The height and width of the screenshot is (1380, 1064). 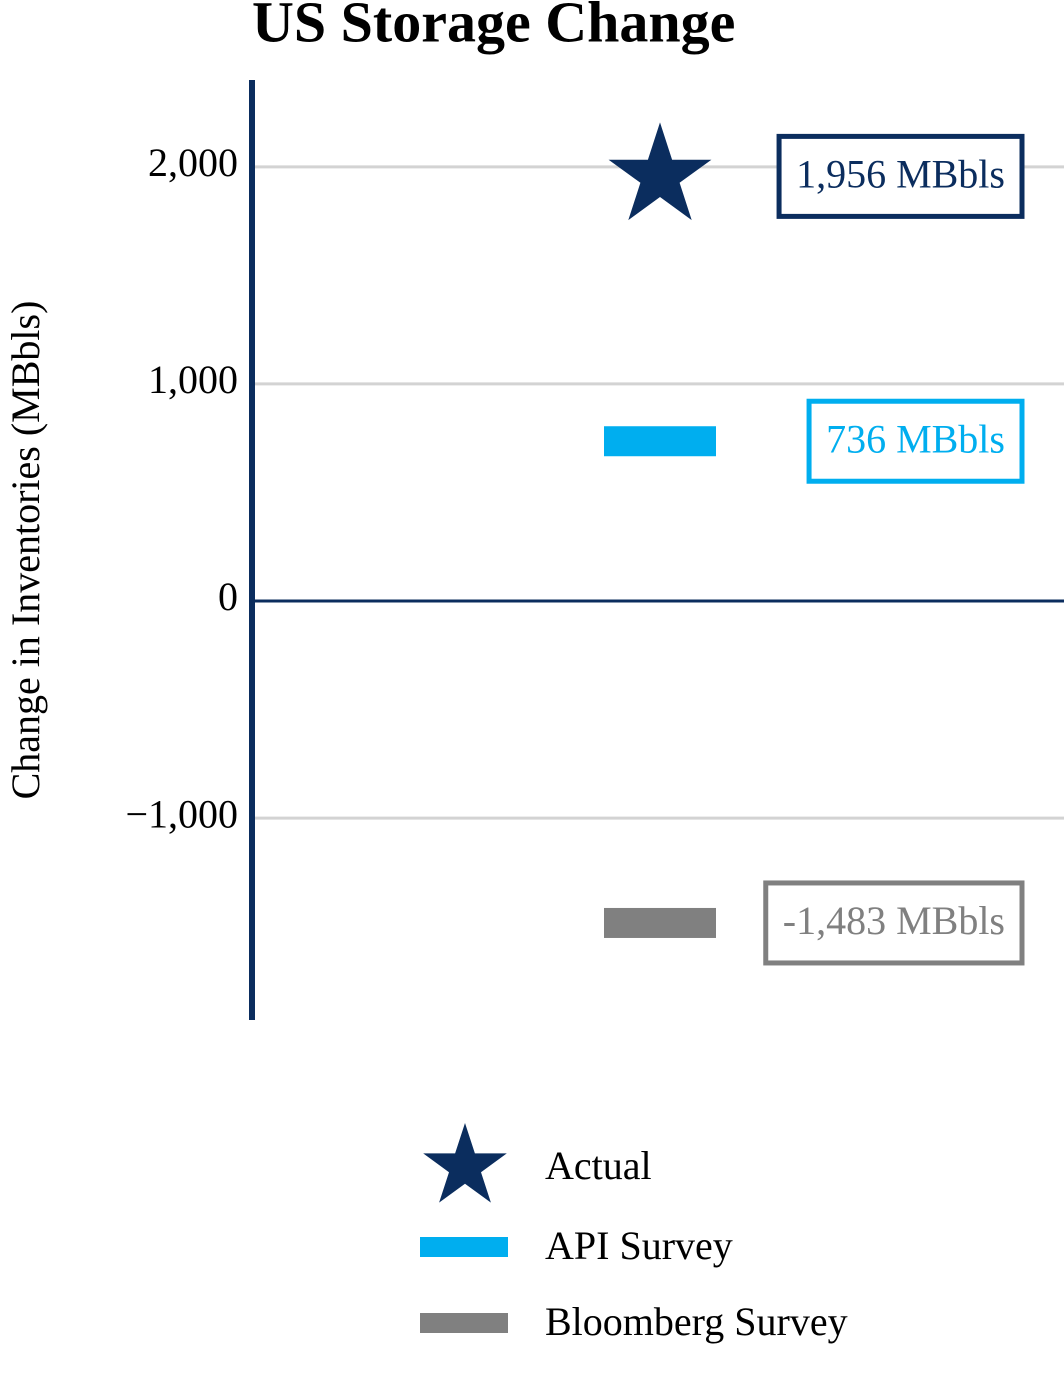 I want to click on chart-title: US Storage Change, so click(x=493, y=27).